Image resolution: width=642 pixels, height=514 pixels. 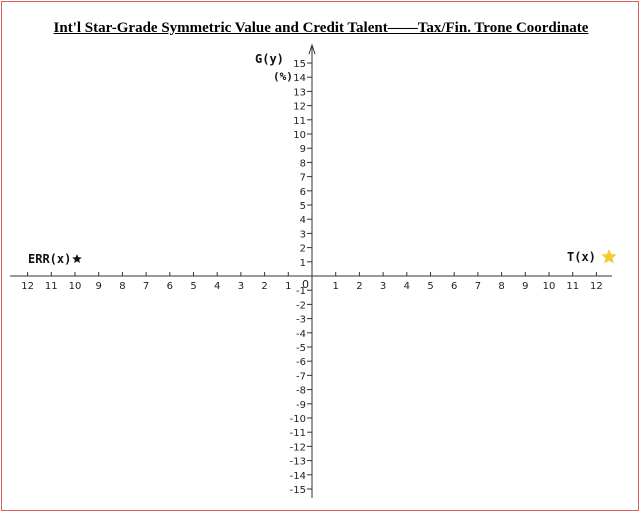 What do you see at coordinates (312, 49) in the screenshot?
I see `y-axis-arrow` at bounding box center [312, 49].